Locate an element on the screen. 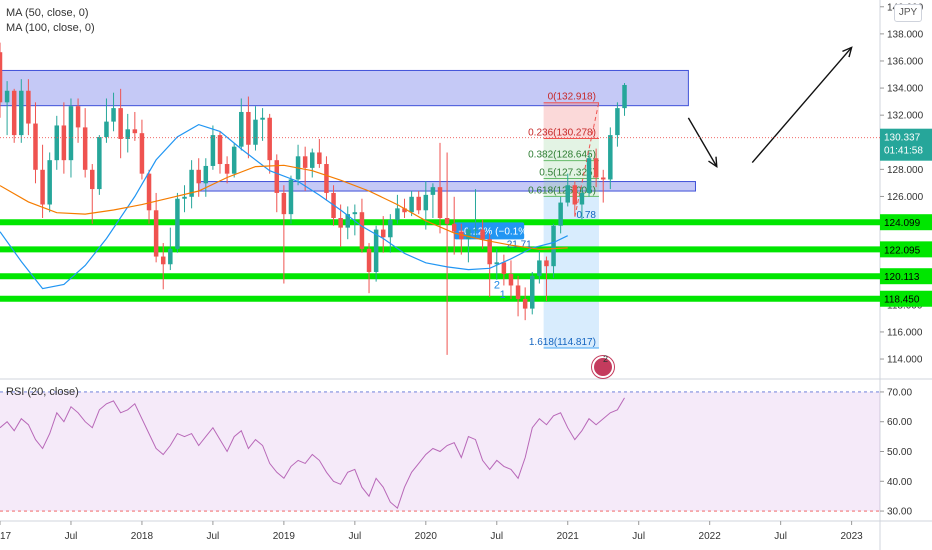 The width and height of the screenshot is (932, 550). price-tick-label: 136.000 is located at coordinates (905, 61).